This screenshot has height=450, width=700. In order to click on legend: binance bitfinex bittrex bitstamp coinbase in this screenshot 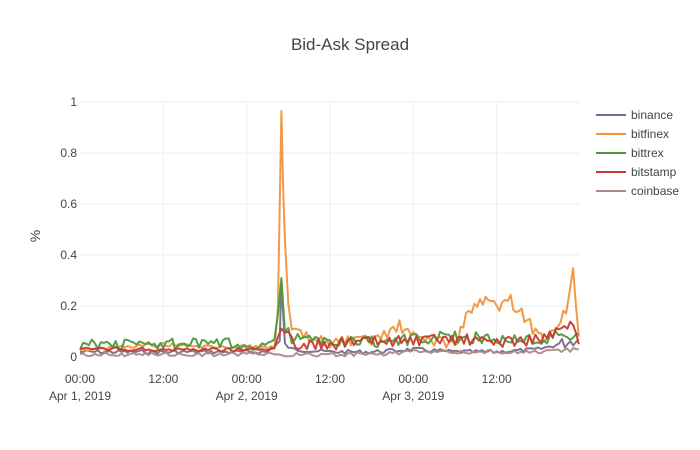, I will do `click(637, 153)`.